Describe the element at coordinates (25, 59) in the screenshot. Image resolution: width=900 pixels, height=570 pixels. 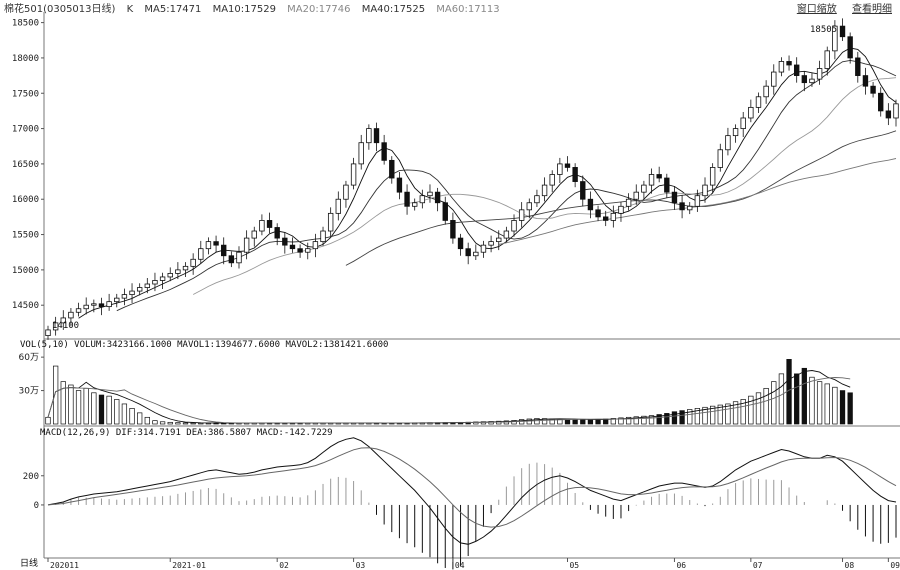
I see `price-tick-label: 18000` at that location.